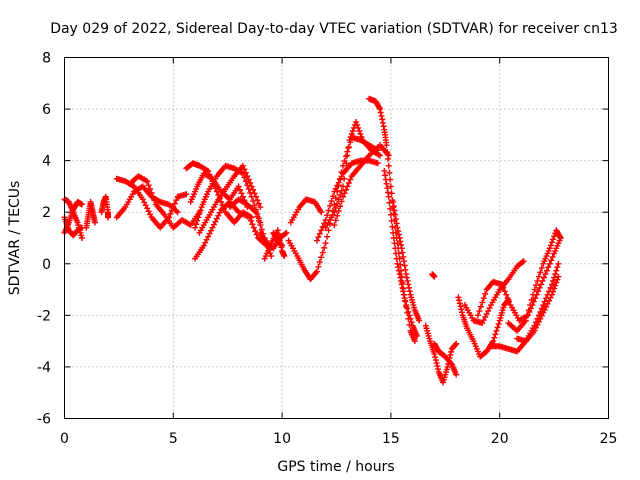 The image size is (640, 480). What do you see at coordinates (46, 110) in the screenshot?
I see `y-tick-label: 6` at bounding box center [46, 110].